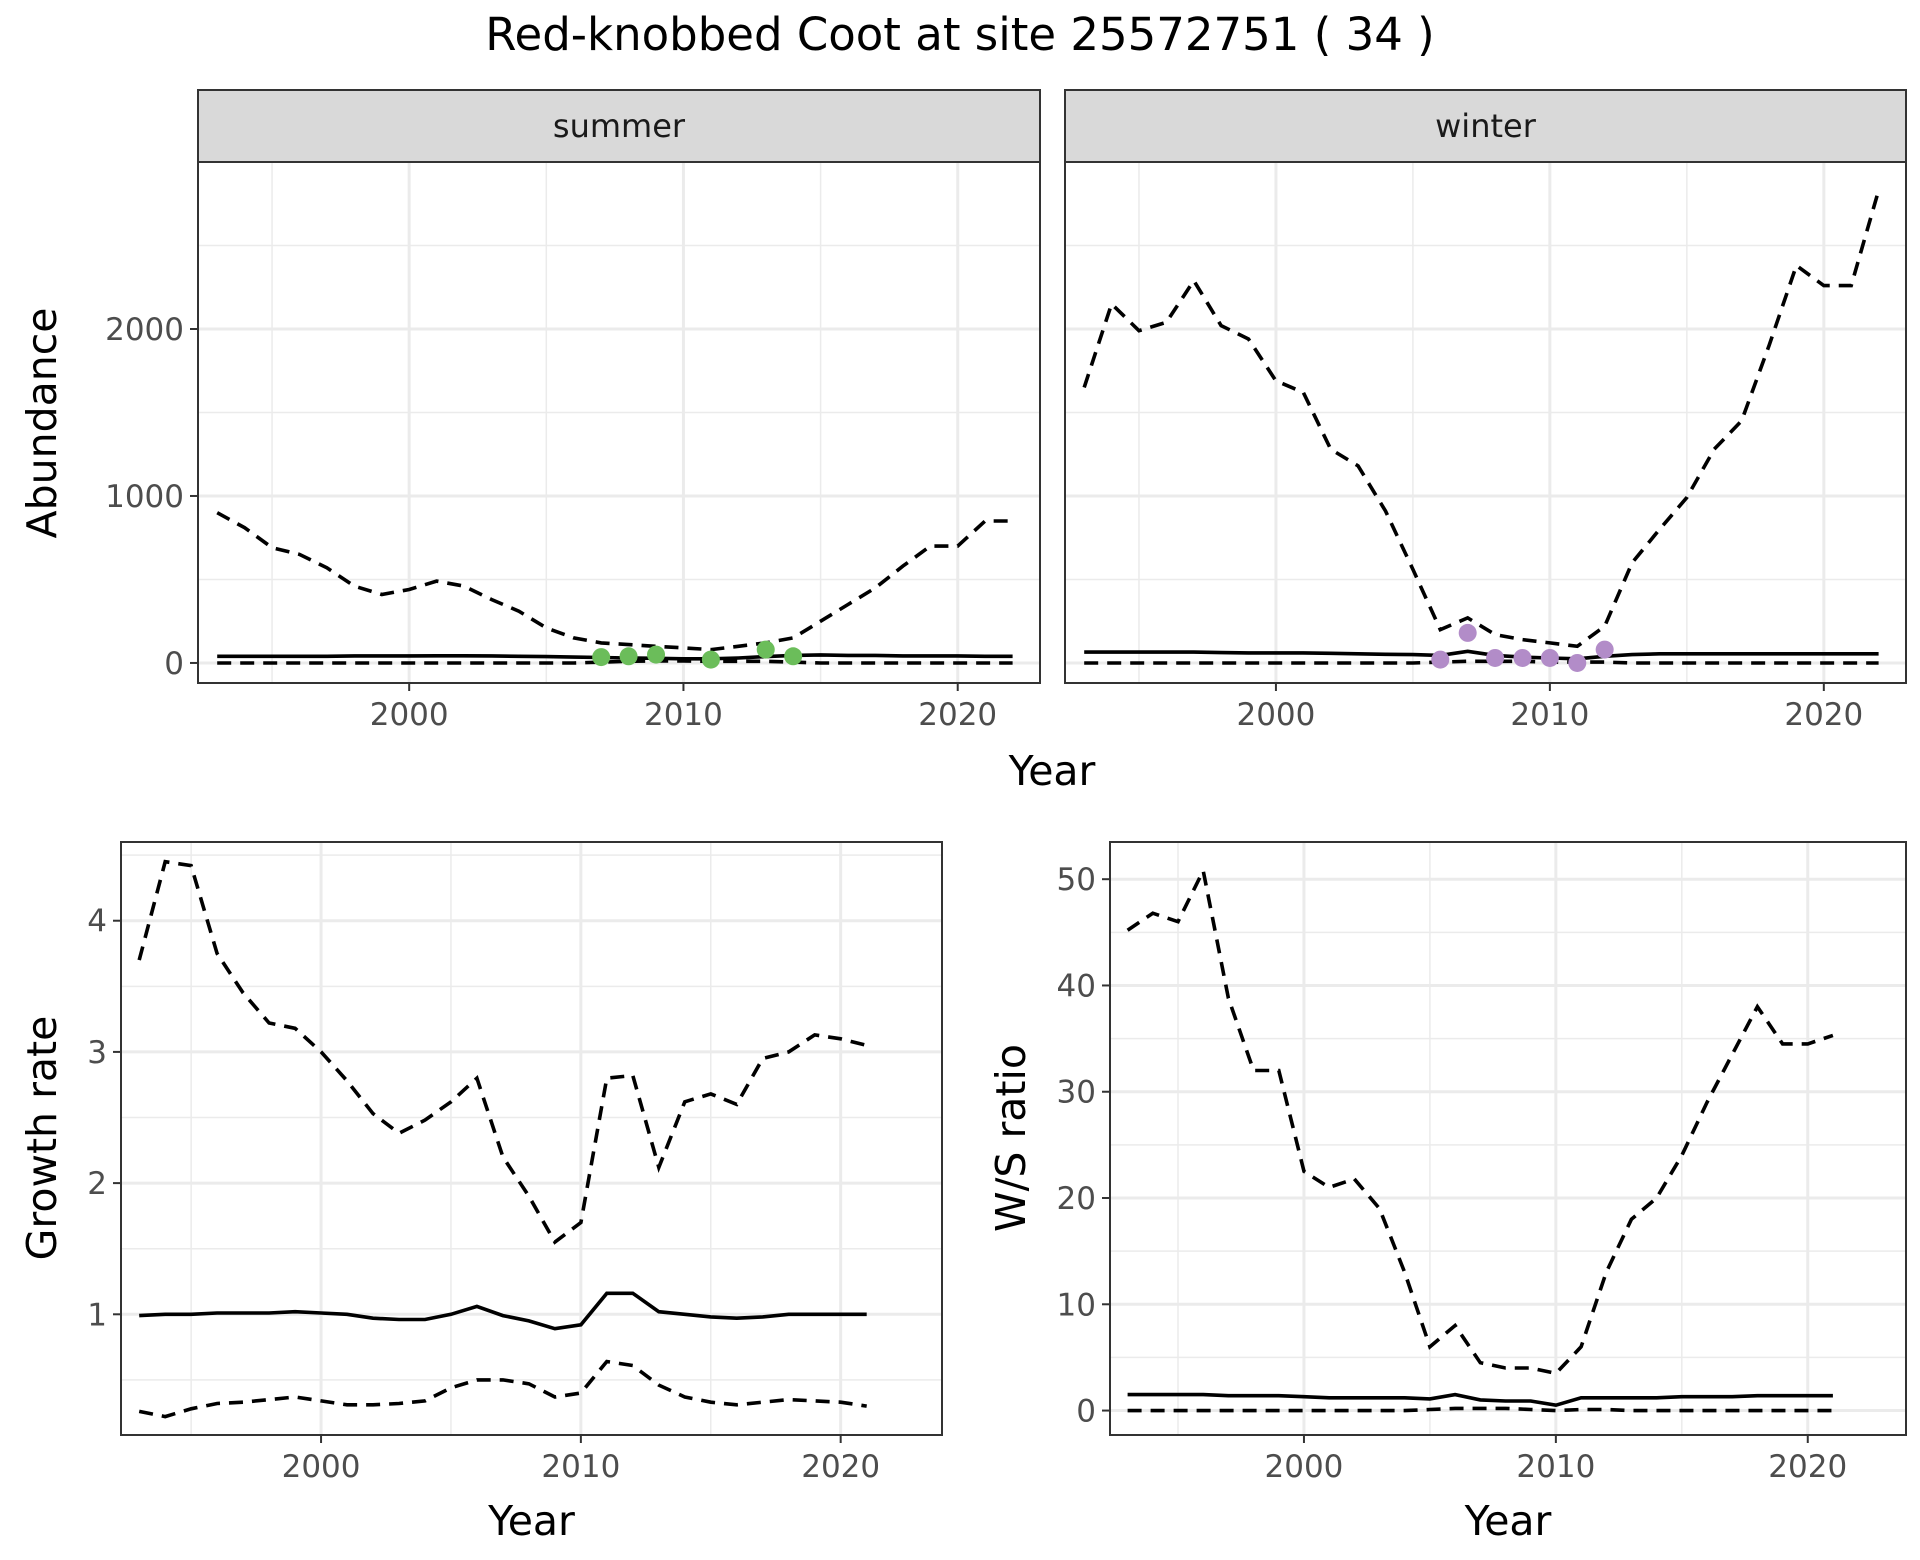  Describe the element at coordinates (97, 922) in the screenshot. I see `y-tick-label: 4` at that location.